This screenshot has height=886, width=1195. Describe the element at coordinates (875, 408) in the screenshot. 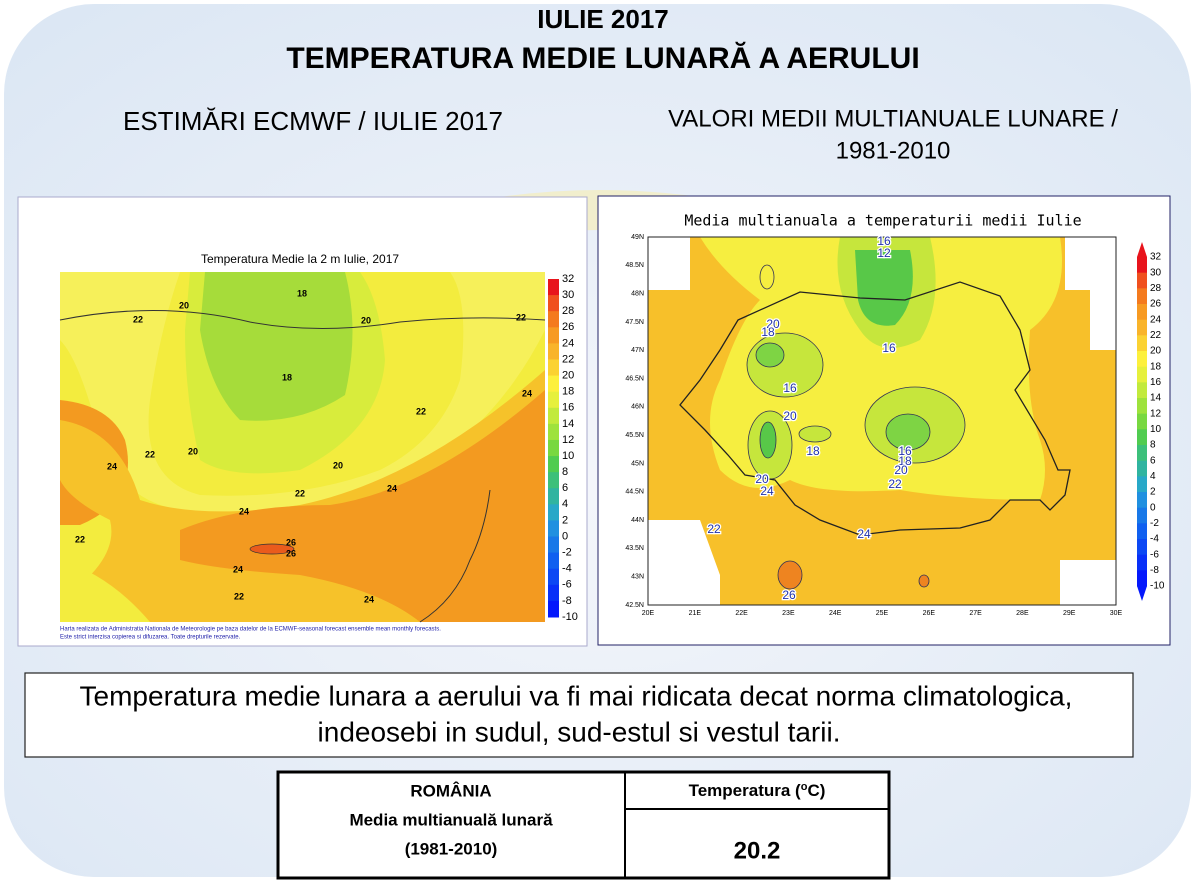

I see `country-border` at that location.